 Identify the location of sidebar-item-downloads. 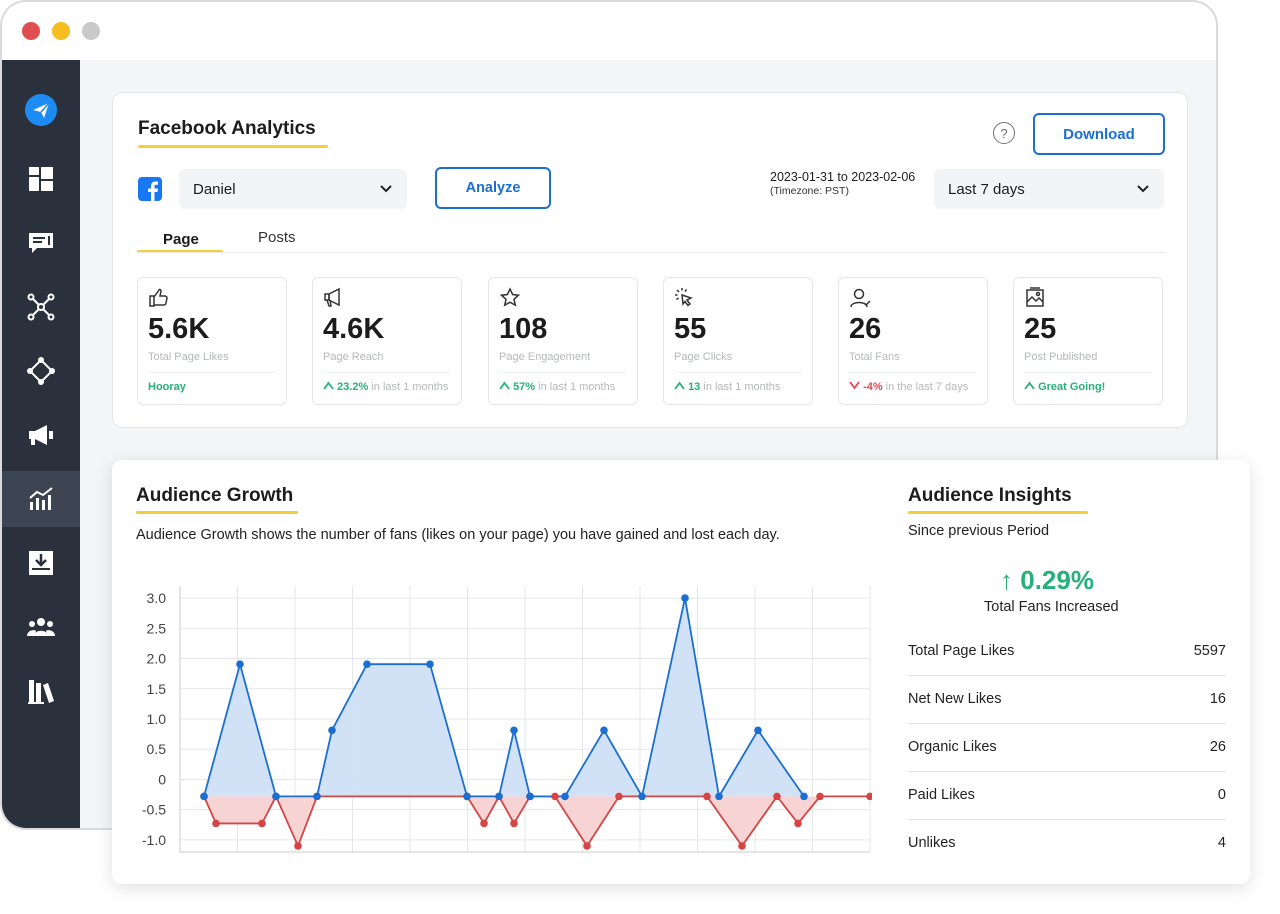
(41, 563).